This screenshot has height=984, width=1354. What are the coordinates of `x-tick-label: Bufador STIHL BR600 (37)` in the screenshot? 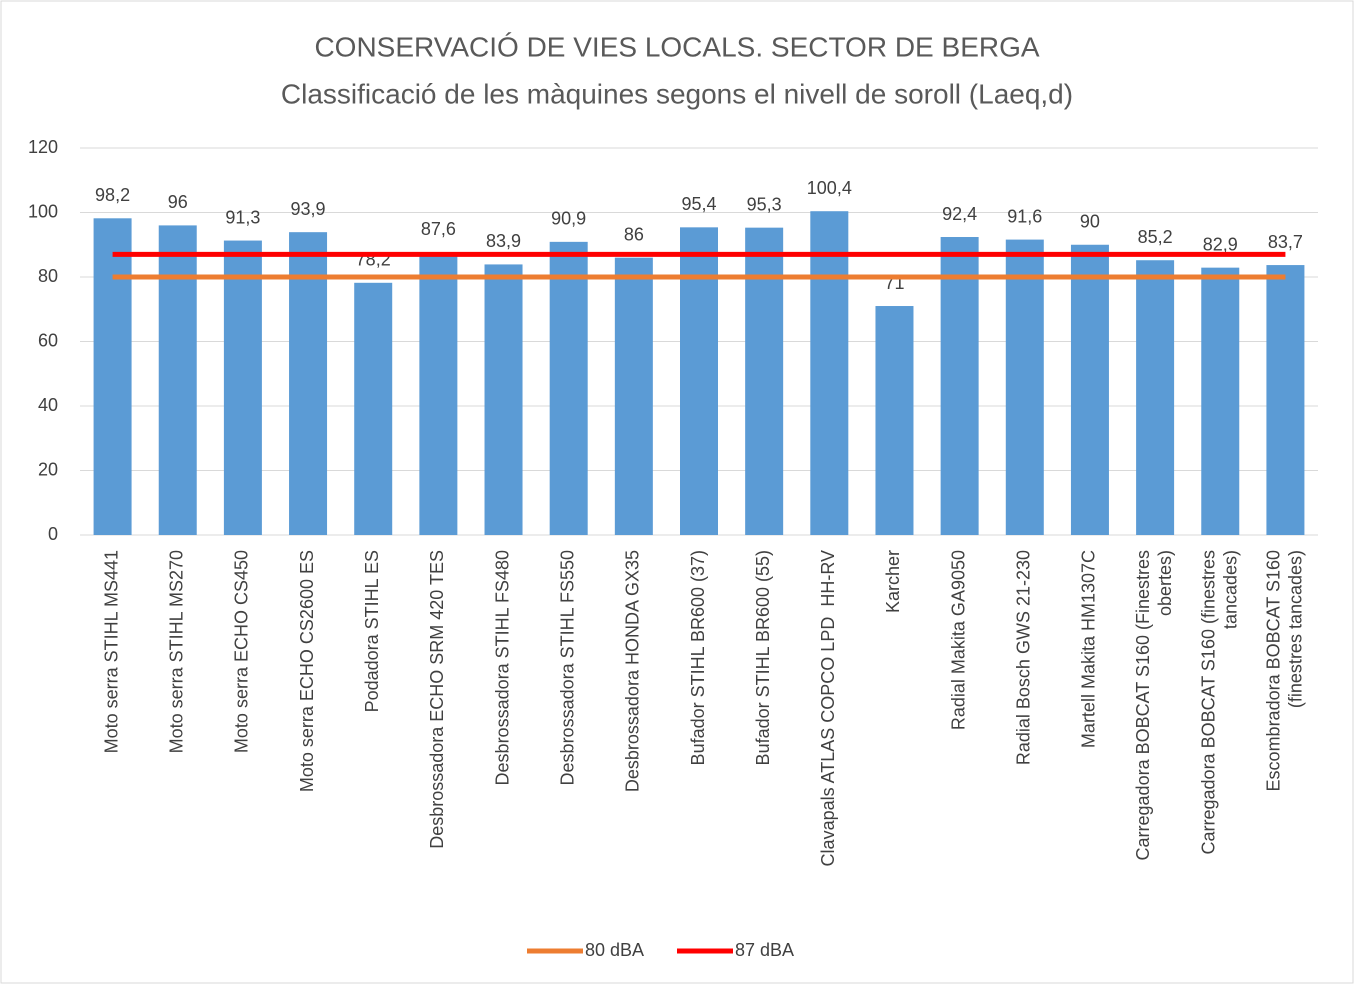 It's located at (698, 657).